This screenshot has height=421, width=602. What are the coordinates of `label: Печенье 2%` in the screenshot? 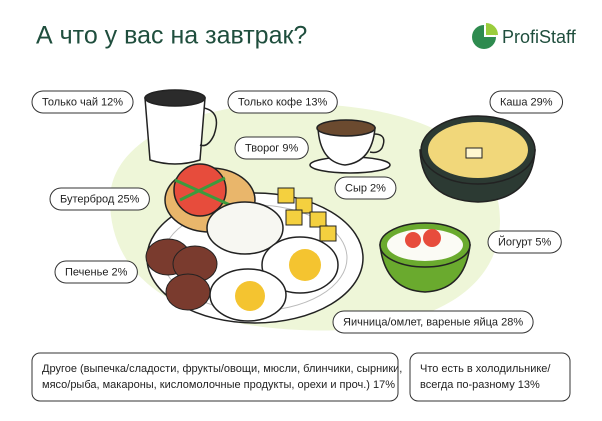 It's located at (96, 272).